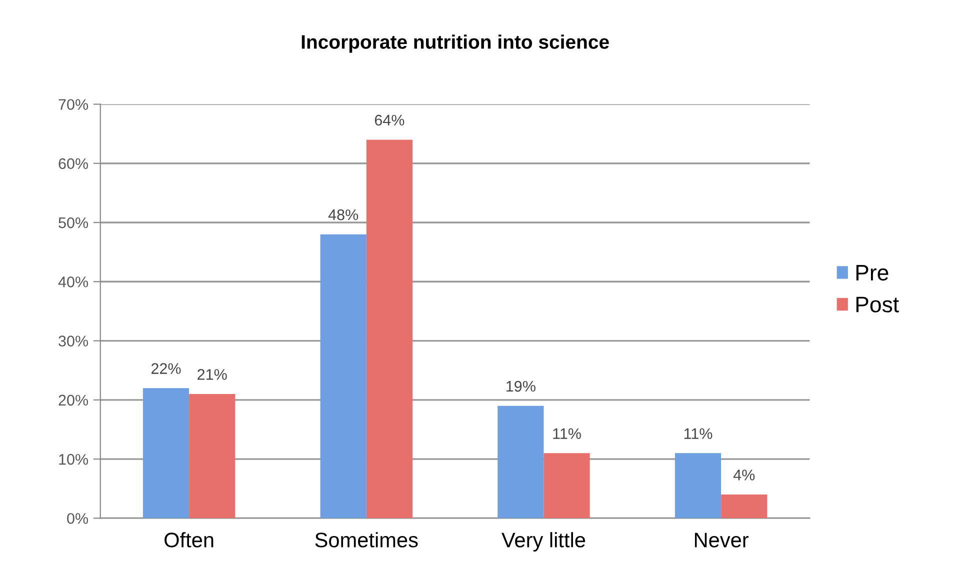  What do you see at coordinates (73, 341) in the screenshot?
I see `y-tick-label: 30%` at bounding box center [73, 341].